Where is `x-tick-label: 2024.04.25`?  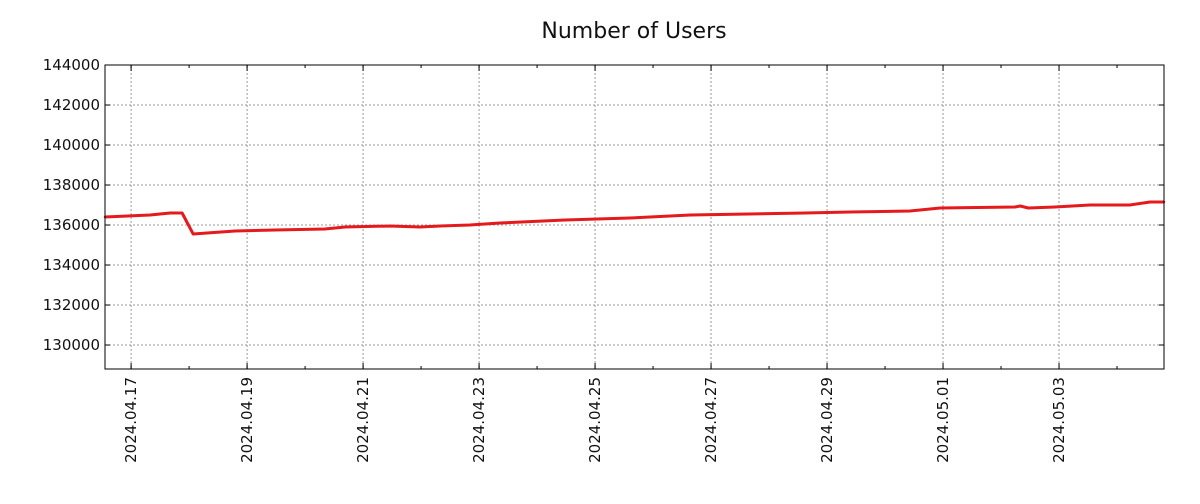 x-tick-label: 2024.04.25 is located at coordinates (595, 420).